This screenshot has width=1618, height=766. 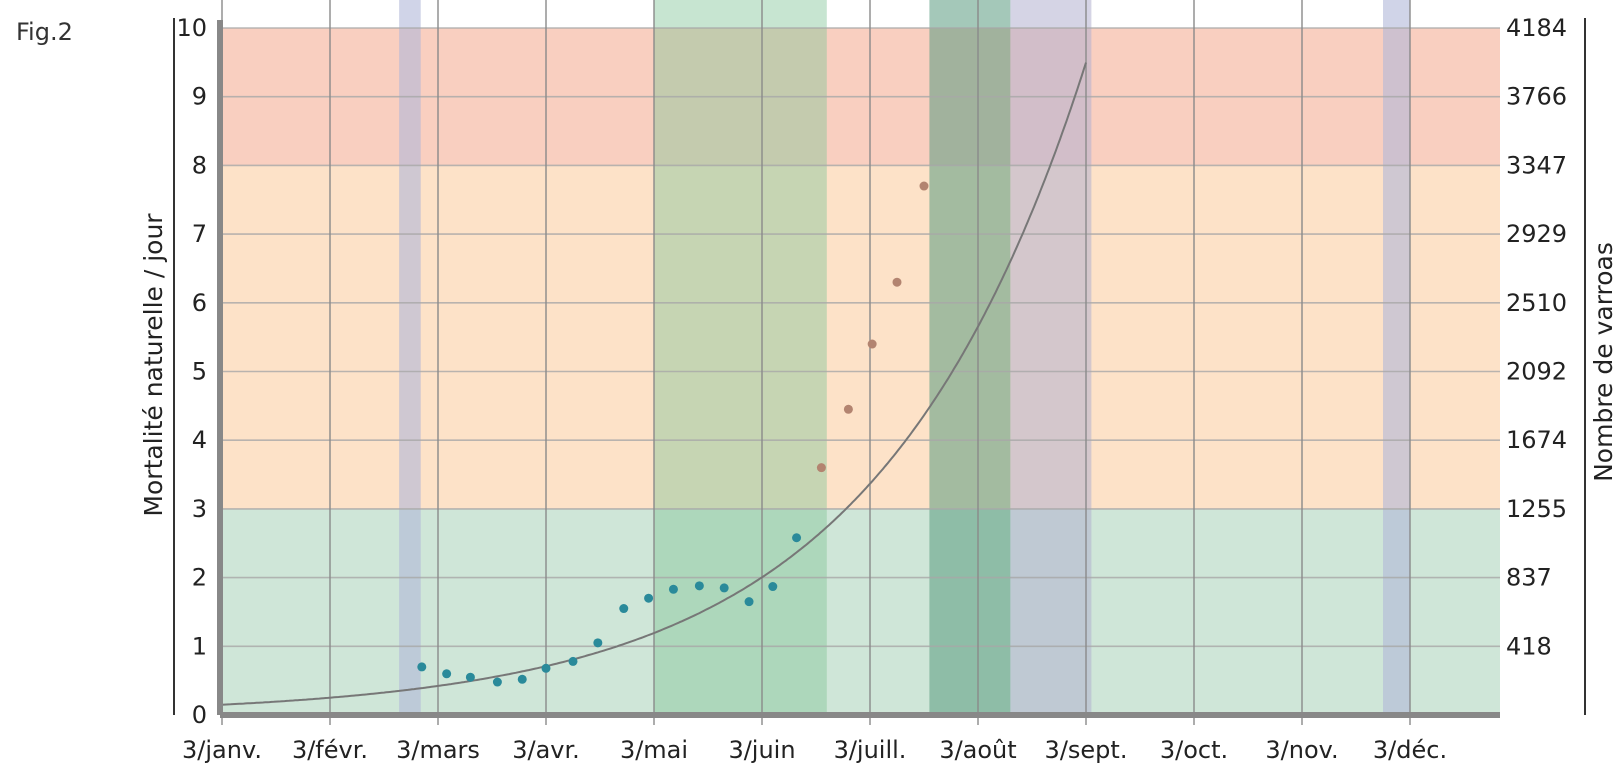 I want to click on y-tick-label: 7, so click(x=199, y=234).